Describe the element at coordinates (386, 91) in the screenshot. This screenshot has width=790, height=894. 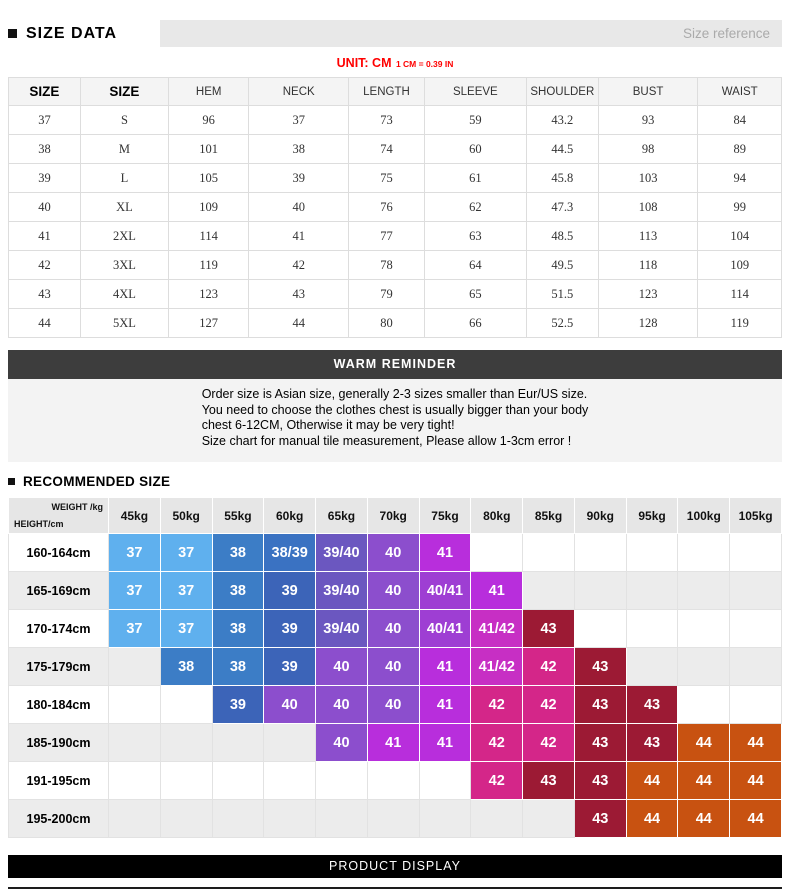
I see `size-table-col-header: LENGTH` at that location.